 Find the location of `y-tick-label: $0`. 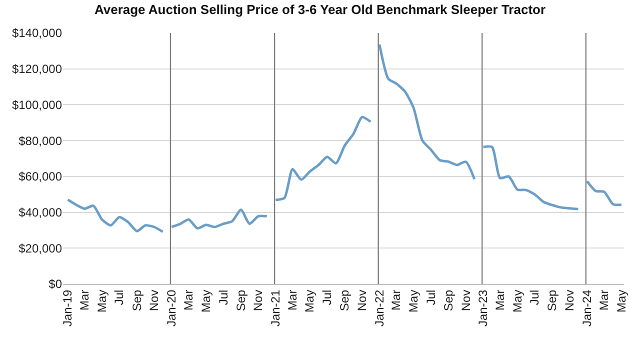

y-tick-label: $0 is located at coordinates (55, 284).